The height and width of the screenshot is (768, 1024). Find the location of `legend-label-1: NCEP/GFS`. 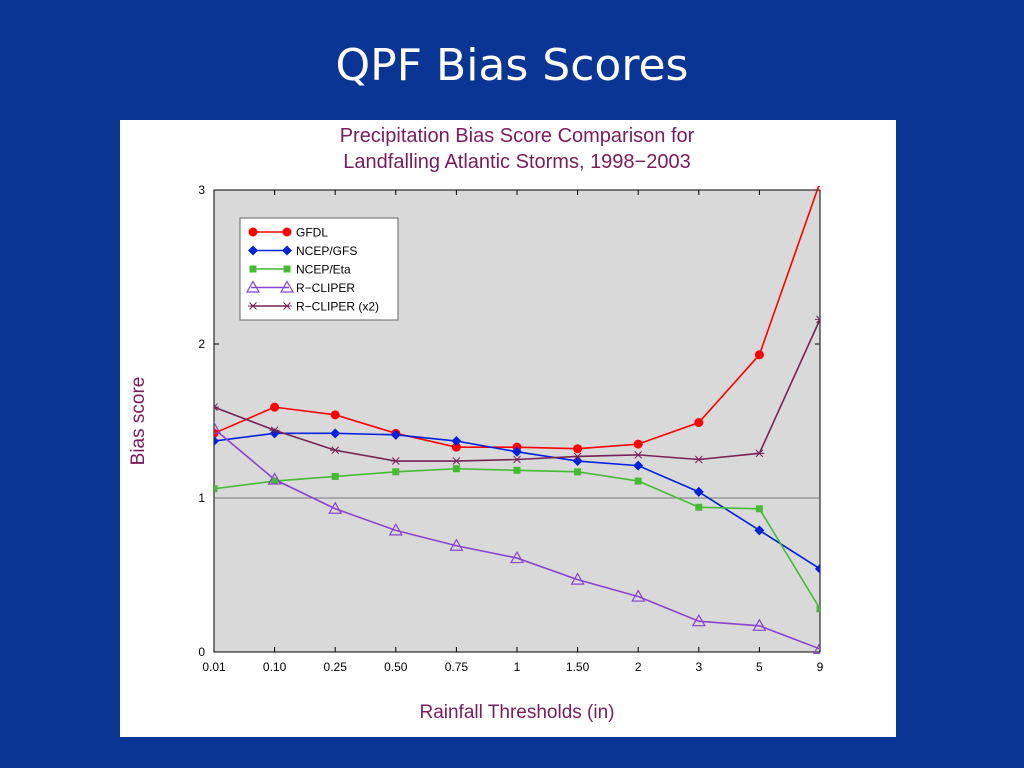

legend-label-1: NCEP/GFS is located at coordinates (326, 251).